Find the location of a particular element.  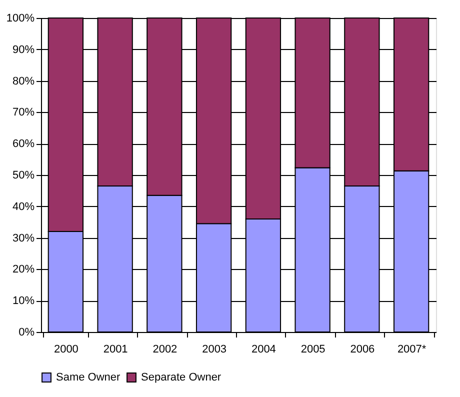

y-tick-label: 90% is located at coordinates (23, 50).